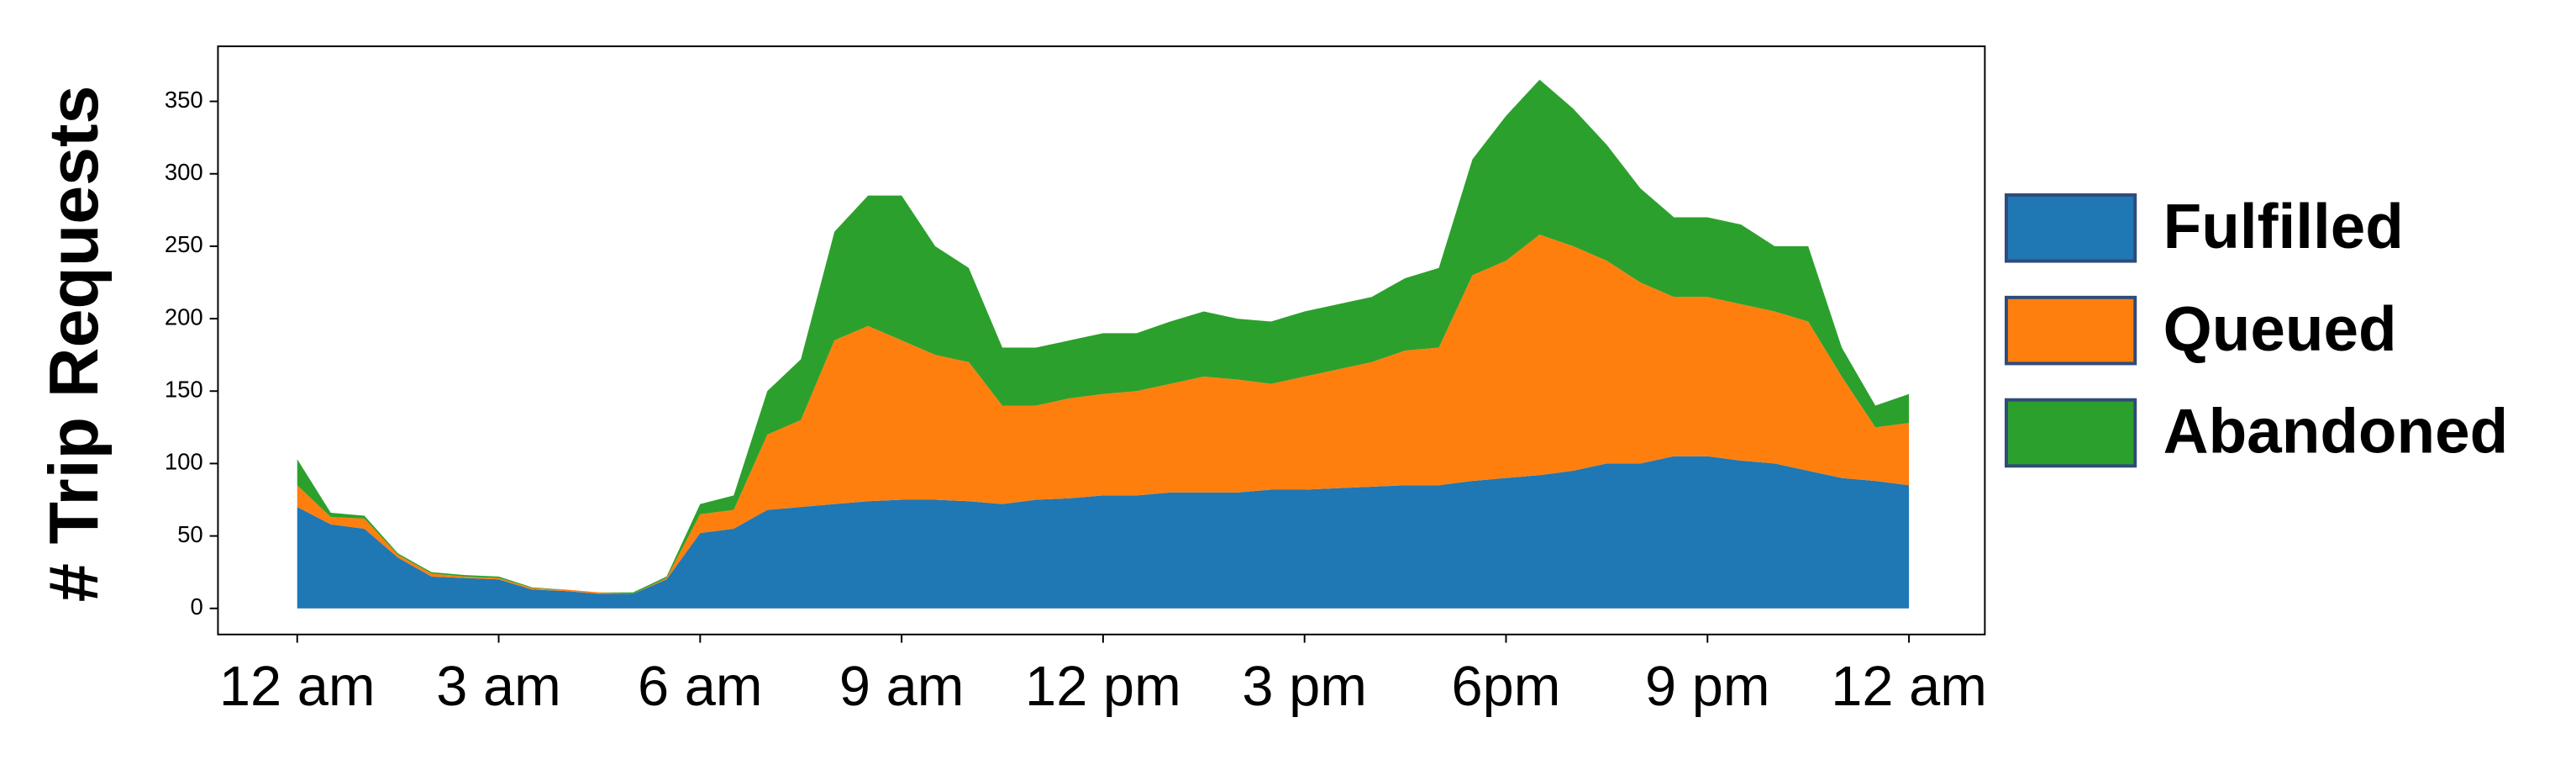 This screenshot has width=2576, height=770. Describe the element at coordinates (1103, 532) in the screenshot. I see `area` at that location.